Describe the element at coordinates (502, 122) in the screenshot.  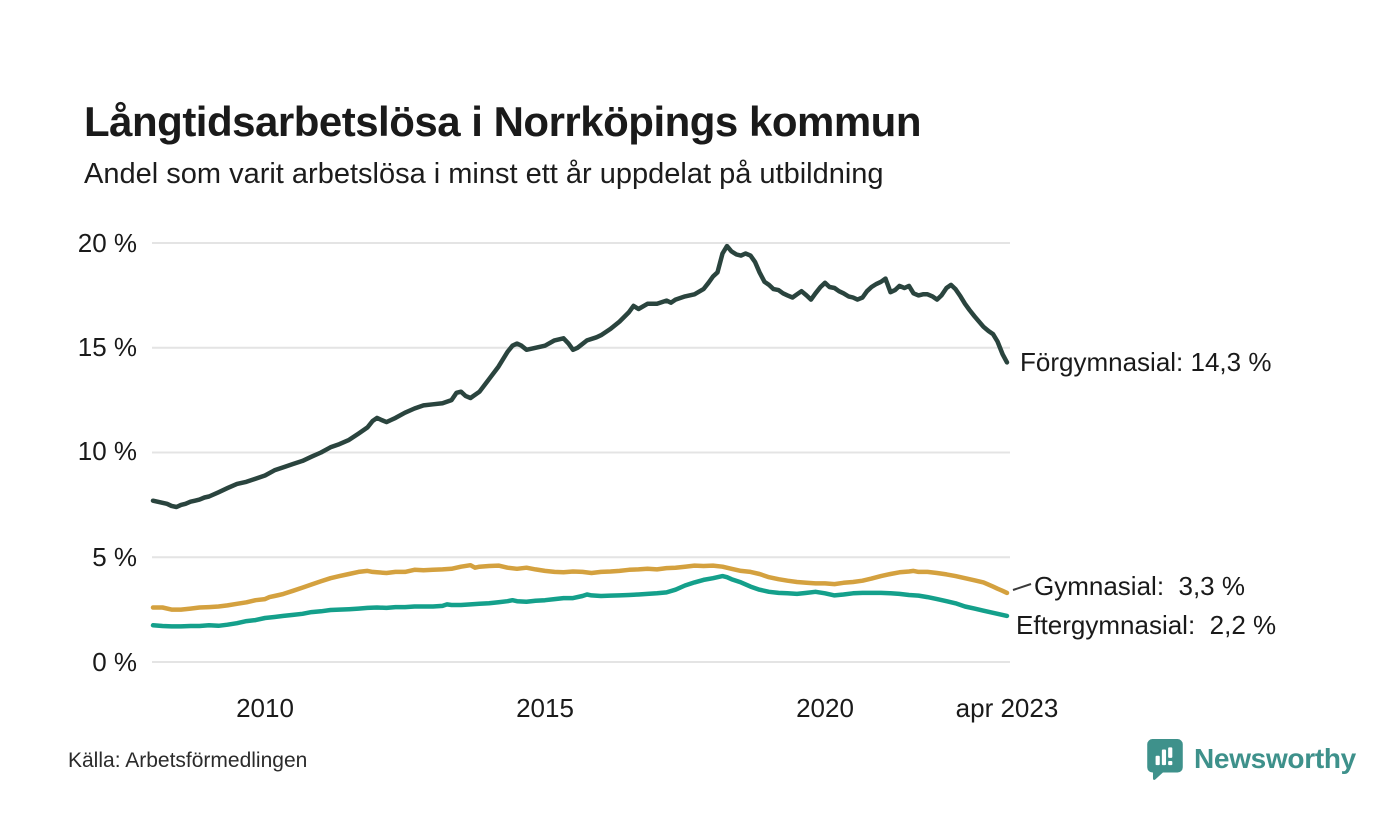
I see `page-title: Långtidsarbetslösa i Norrköpings kommun` at that location.